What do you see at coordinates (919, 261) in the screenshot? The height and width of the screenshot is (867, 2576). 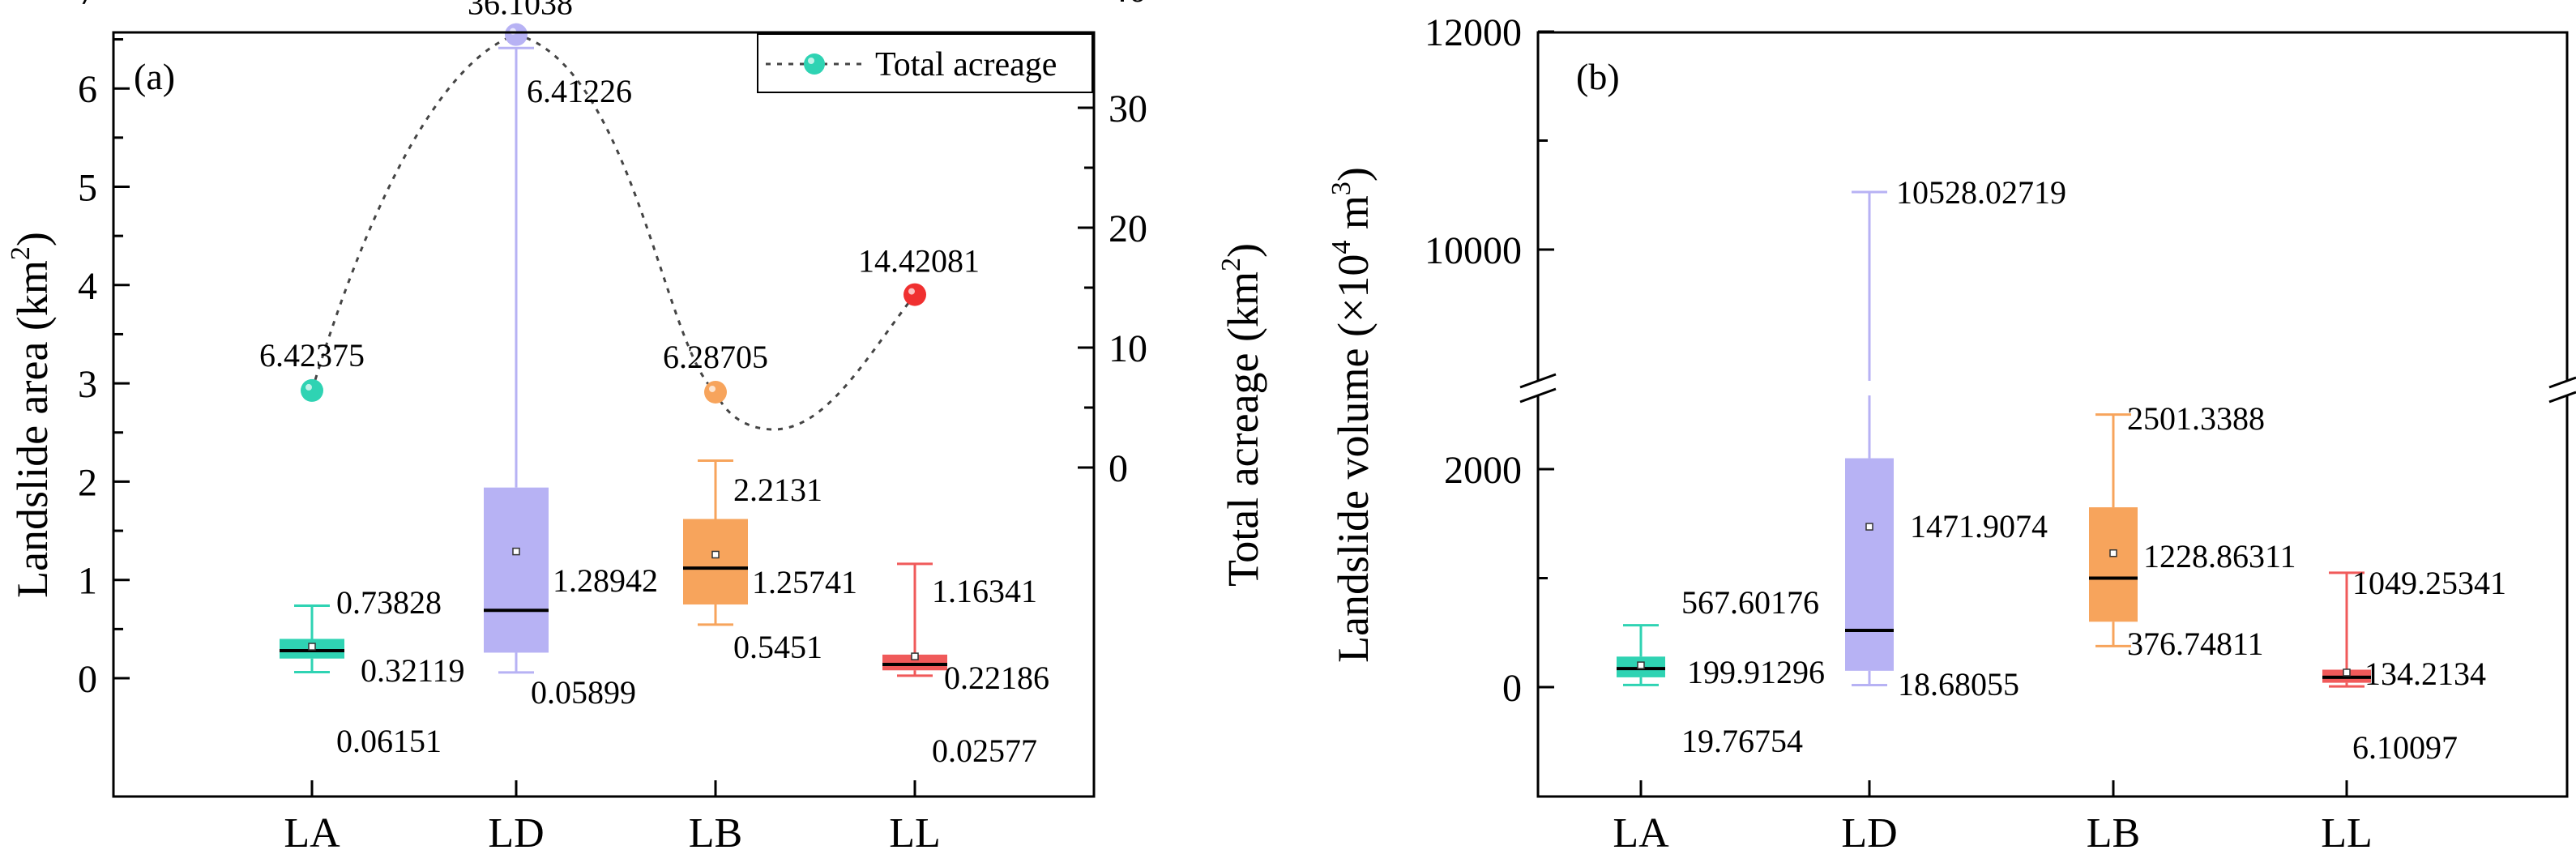 I see `data-label: 14.42081` at bounding box center [919, 261].